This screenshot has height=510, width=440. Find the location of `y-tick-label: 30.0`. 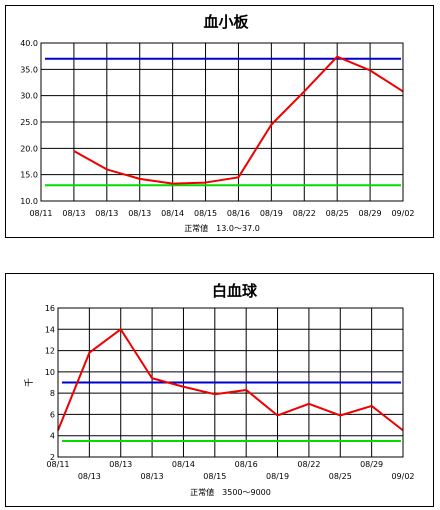

y-tick-label: 30.0 is located at coordinates (29, 96).